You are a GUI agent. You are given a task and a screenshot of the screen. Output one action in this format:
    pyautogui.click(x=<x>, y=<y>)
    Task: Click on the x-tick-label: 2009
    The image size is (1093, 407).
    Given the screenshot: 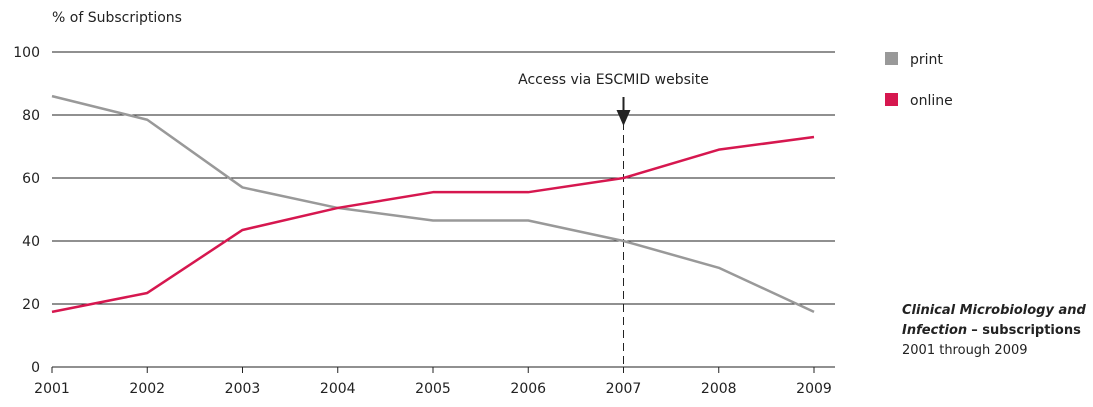 What is the action you would take?
    pyautogui.click(x=814, y=389)
    